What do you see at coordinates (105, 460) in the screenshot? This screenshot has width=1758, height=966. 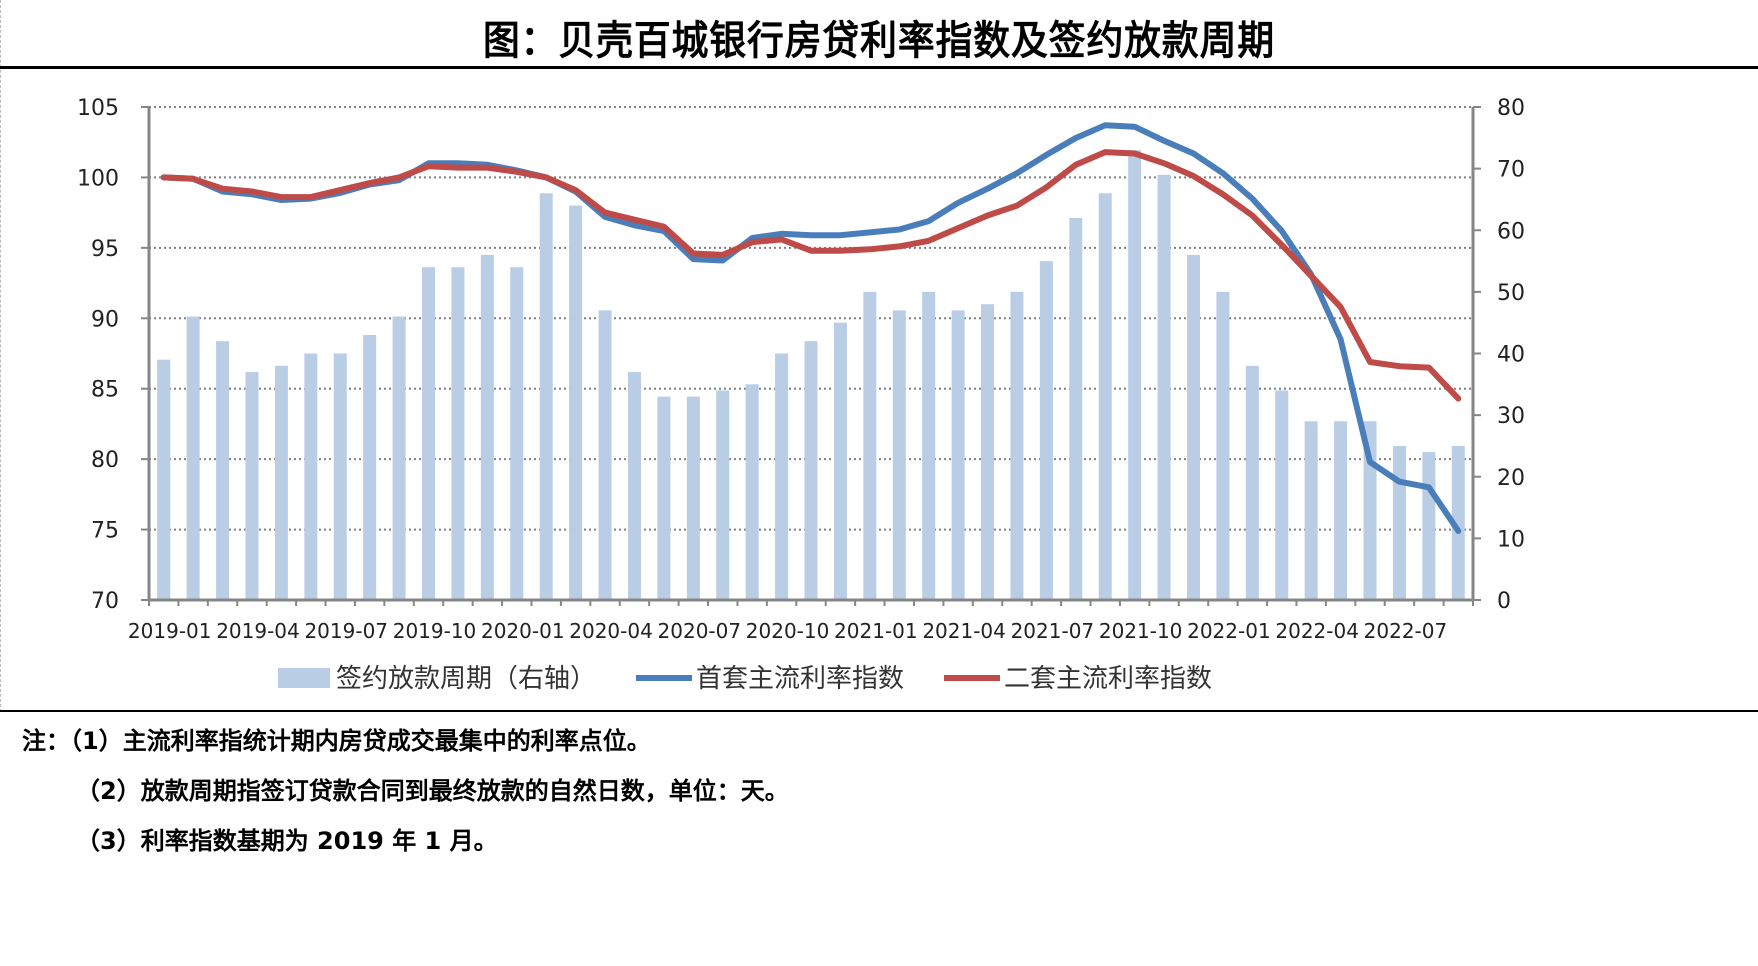 I see `left-tick-label: 80` at bounding box center [105, 460].